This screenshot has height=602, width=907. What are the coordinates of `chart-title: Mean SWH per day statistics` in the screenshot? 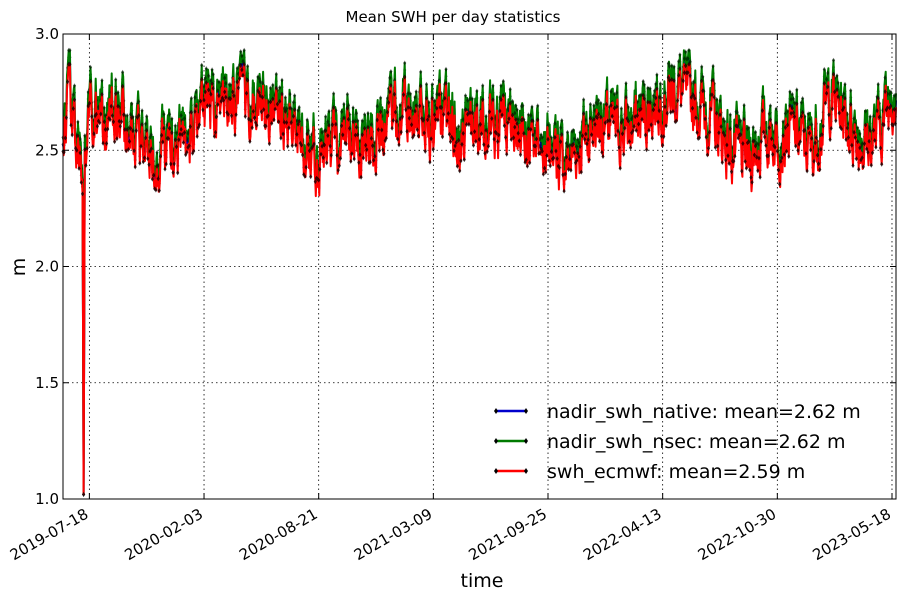 It's located at (453, 17).